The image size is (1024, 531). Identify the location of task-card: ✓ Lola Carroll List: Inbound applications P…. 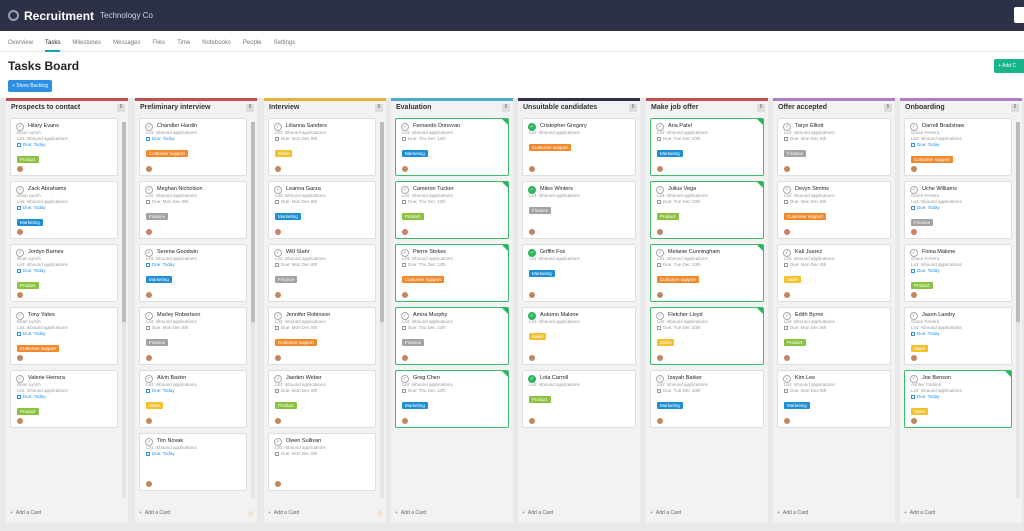
(579, 399).